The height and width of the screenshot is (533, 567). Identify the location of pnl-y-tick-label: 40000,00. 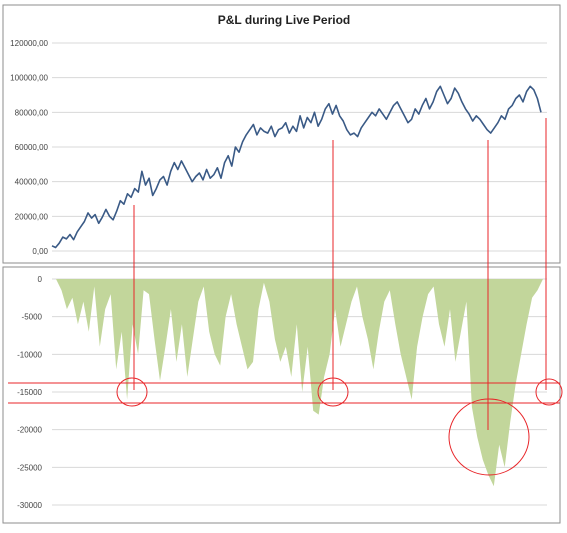
(32, 182).